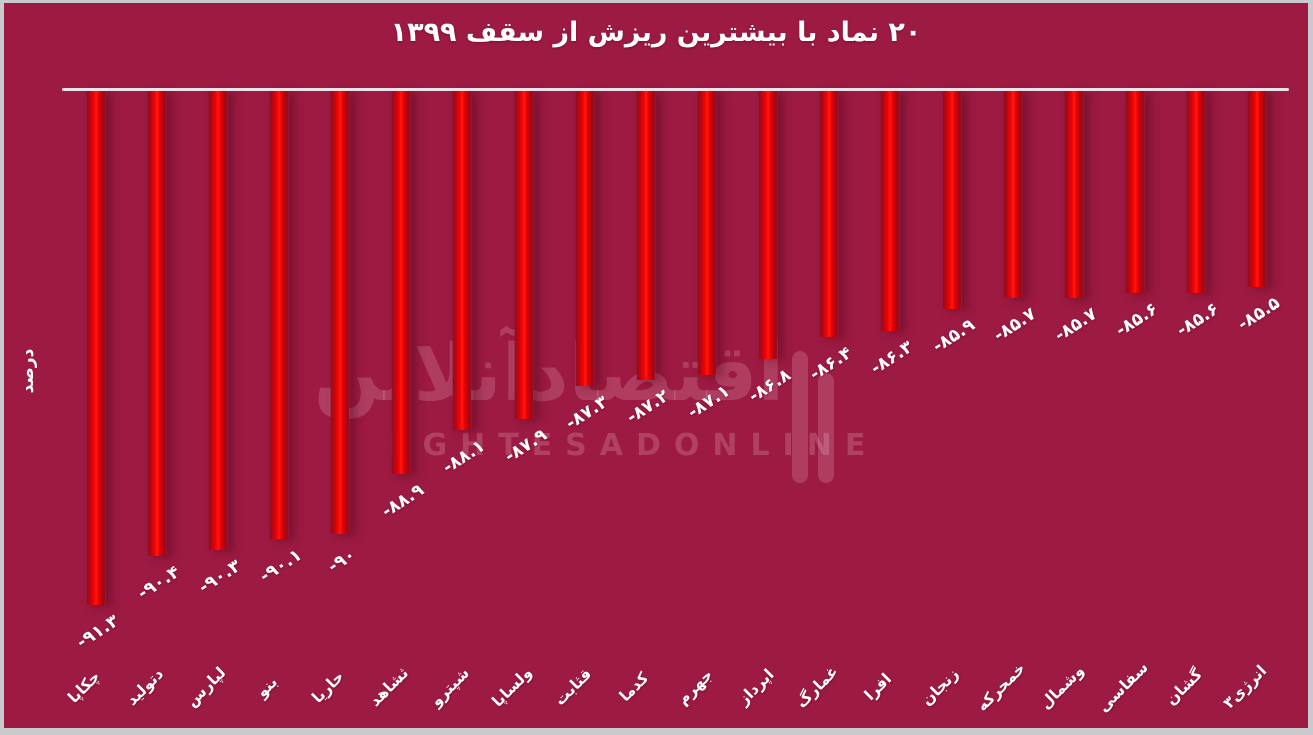 This screenshot has height=735, width=1313. What do you see at coordinates (953, 336) in the screenshot?
I see `bar-value-label: -۸۵.۹` at bounding box center [953, 336].